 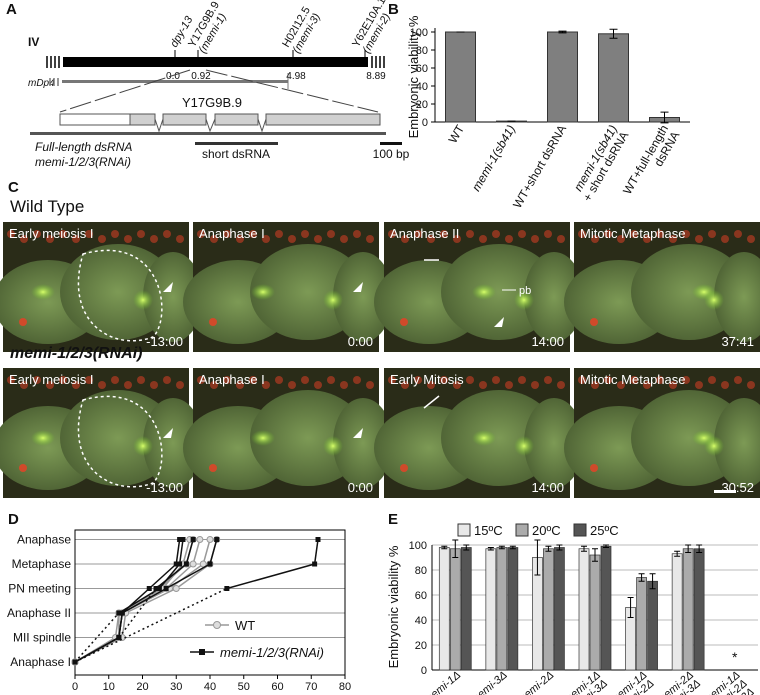 I want to click on label-line: memi-3Δ, so click(x=488, y=682).